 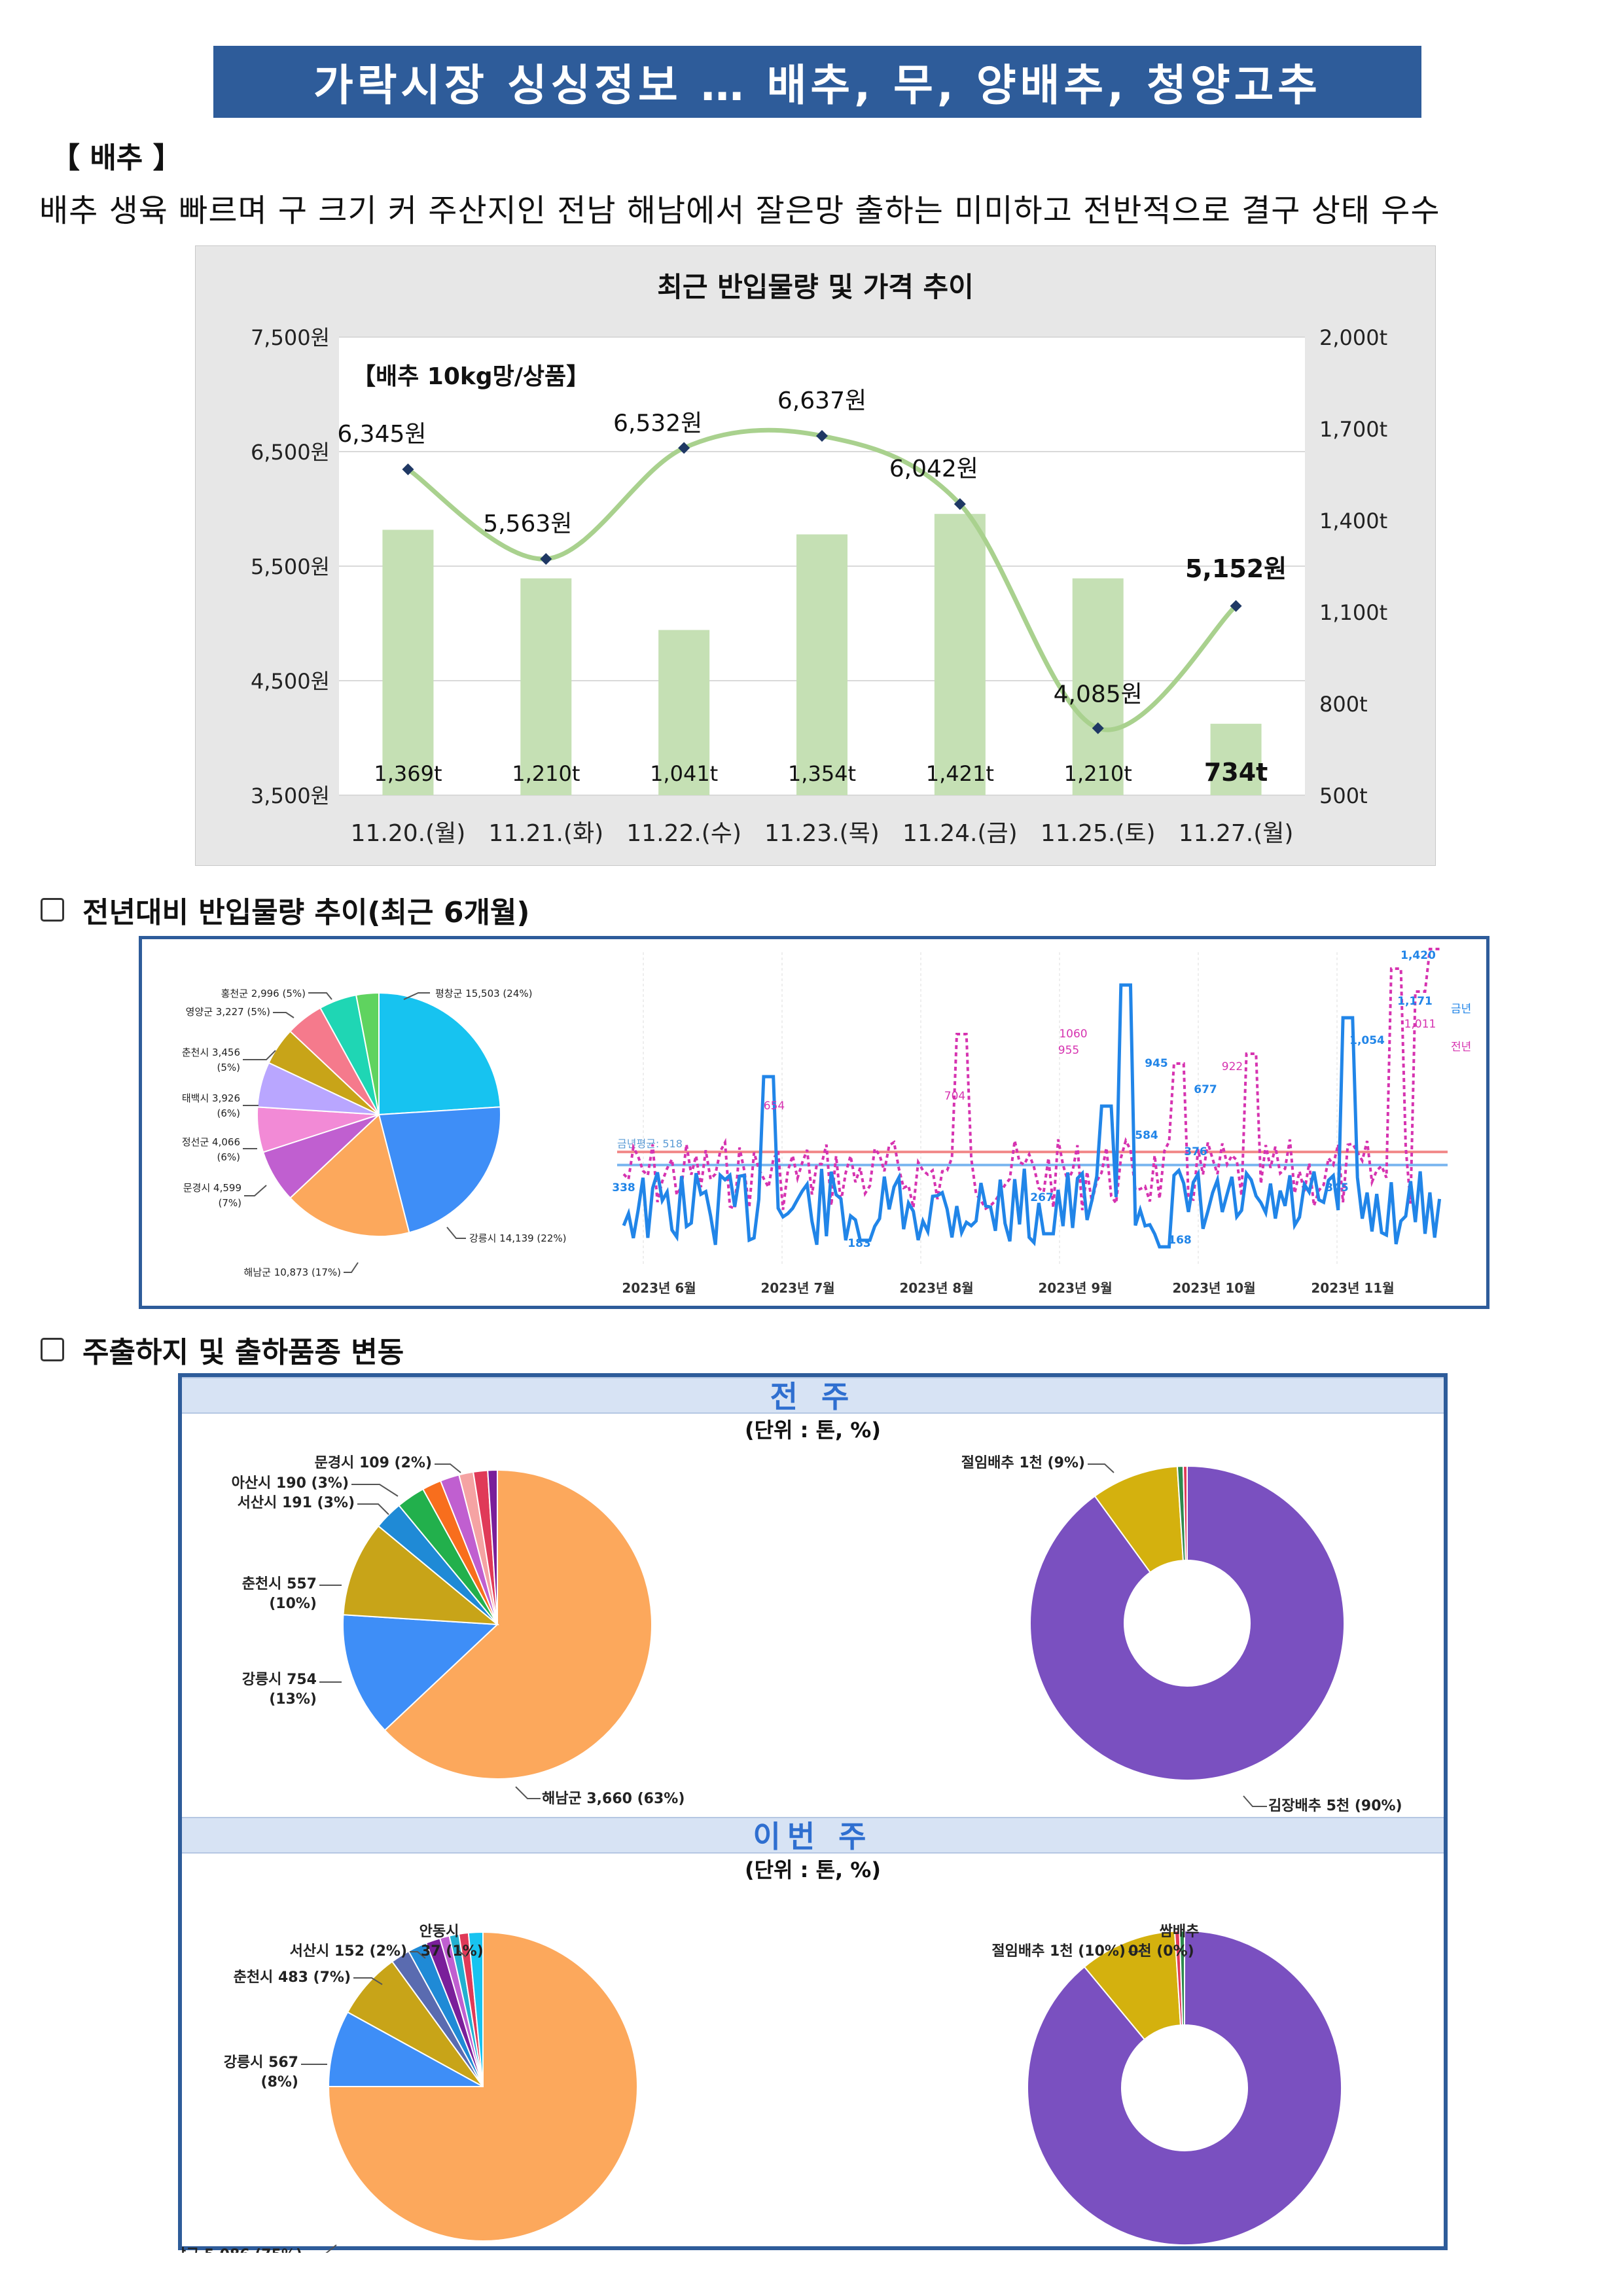 What do you see at coordinates (1461, 1047) in the screenshot?
I see `legend-last-year: 전년` at bounding box center [1461, 1047].